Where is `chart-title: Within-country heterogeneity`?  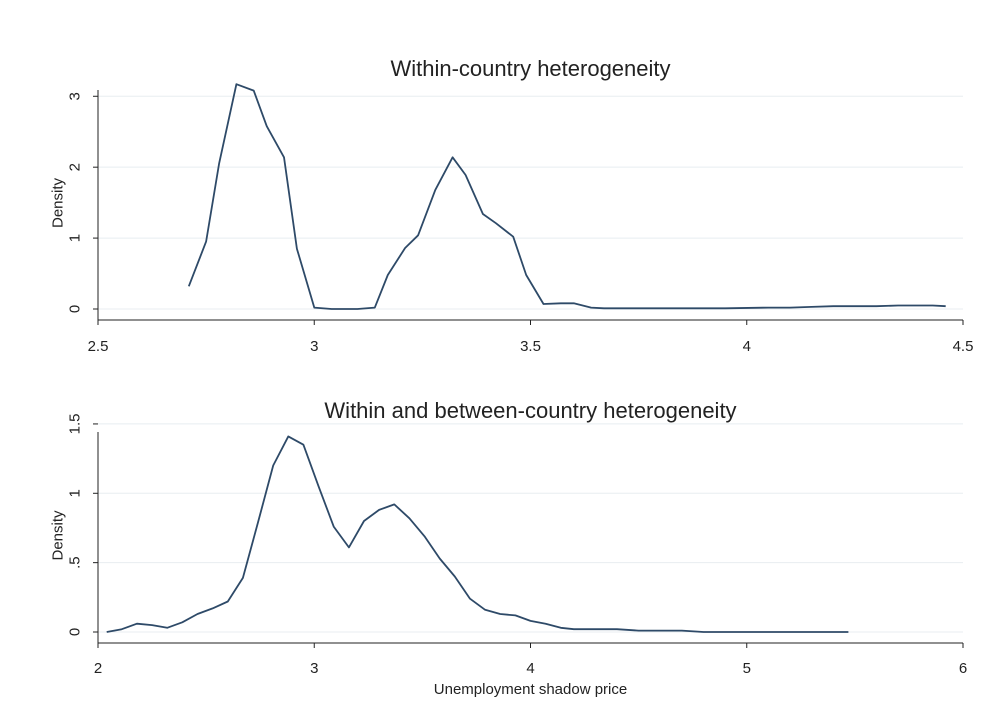 chart-title: Within-country heterogeneity is located at coordinates (530, 68).